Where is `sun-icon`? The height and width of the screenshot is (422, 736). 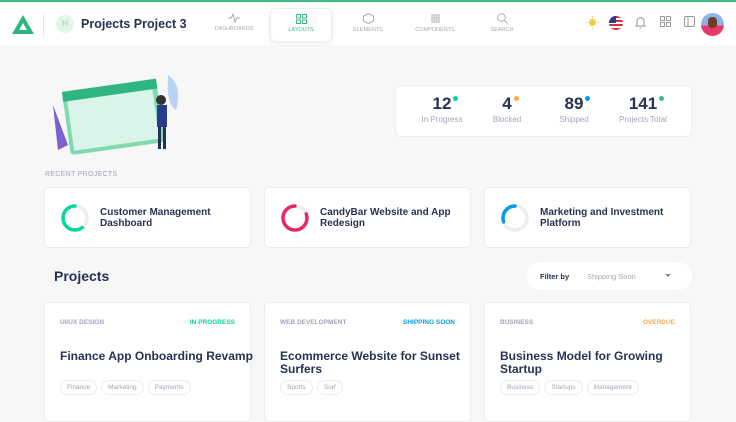
sun-icon is located at coordinates (592, 22).